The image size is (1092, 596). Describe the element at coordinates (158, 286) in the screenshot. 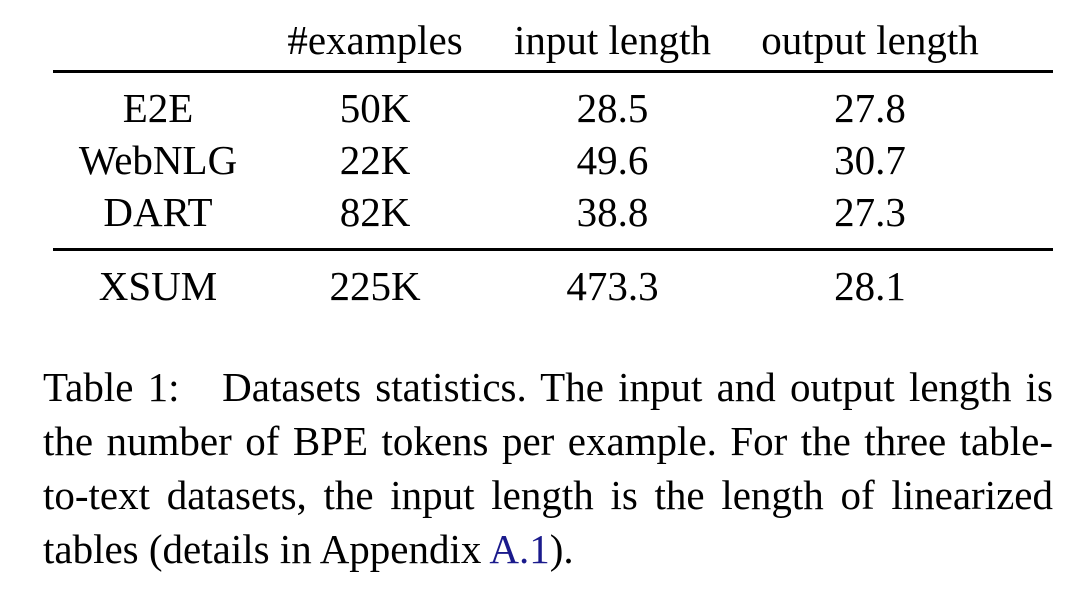

I see `row-label: XSUM` at that location.